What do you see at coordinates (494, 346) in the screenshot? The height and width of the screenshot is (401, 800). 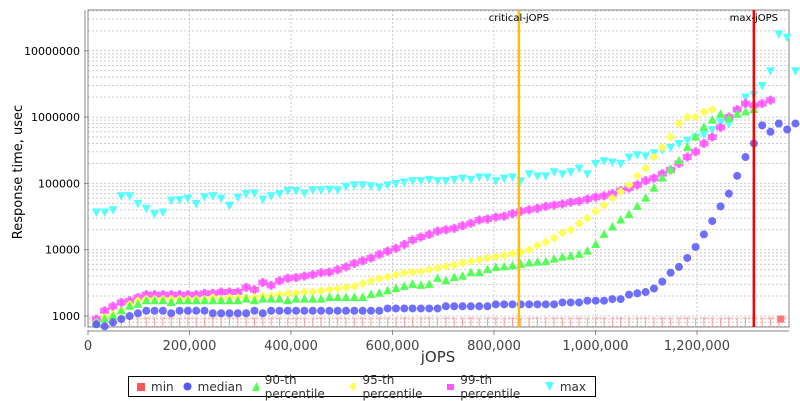 I see `svg-text: 800,000` at bounding box center [494, 346].